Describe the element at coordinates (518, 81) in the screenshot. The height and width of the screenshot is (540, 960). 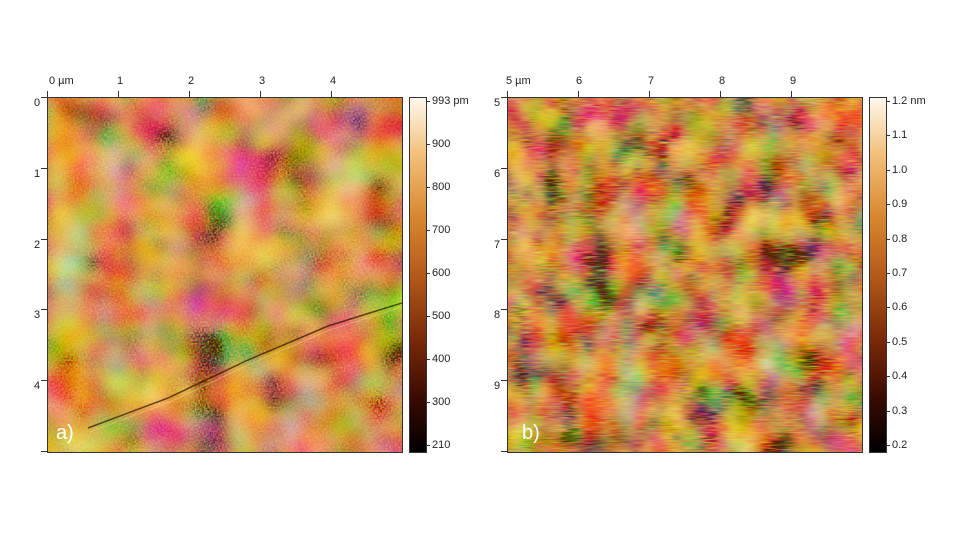
I see `x-tick-label: 5 µm` at that location.